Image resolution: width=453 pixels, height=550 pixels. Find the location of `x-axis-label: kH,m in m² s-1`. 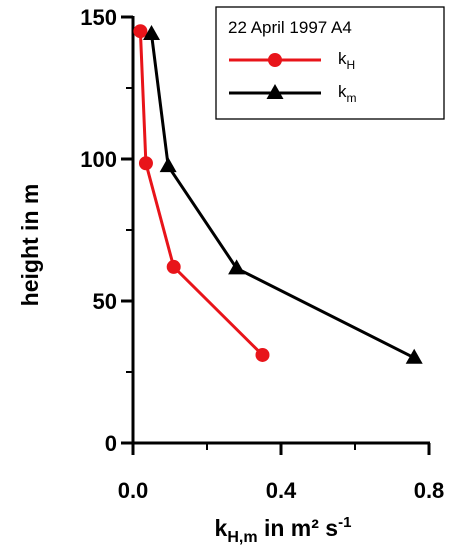

x-axis-label: kH,m in m² s-1 is located at coordinates (283, 530).